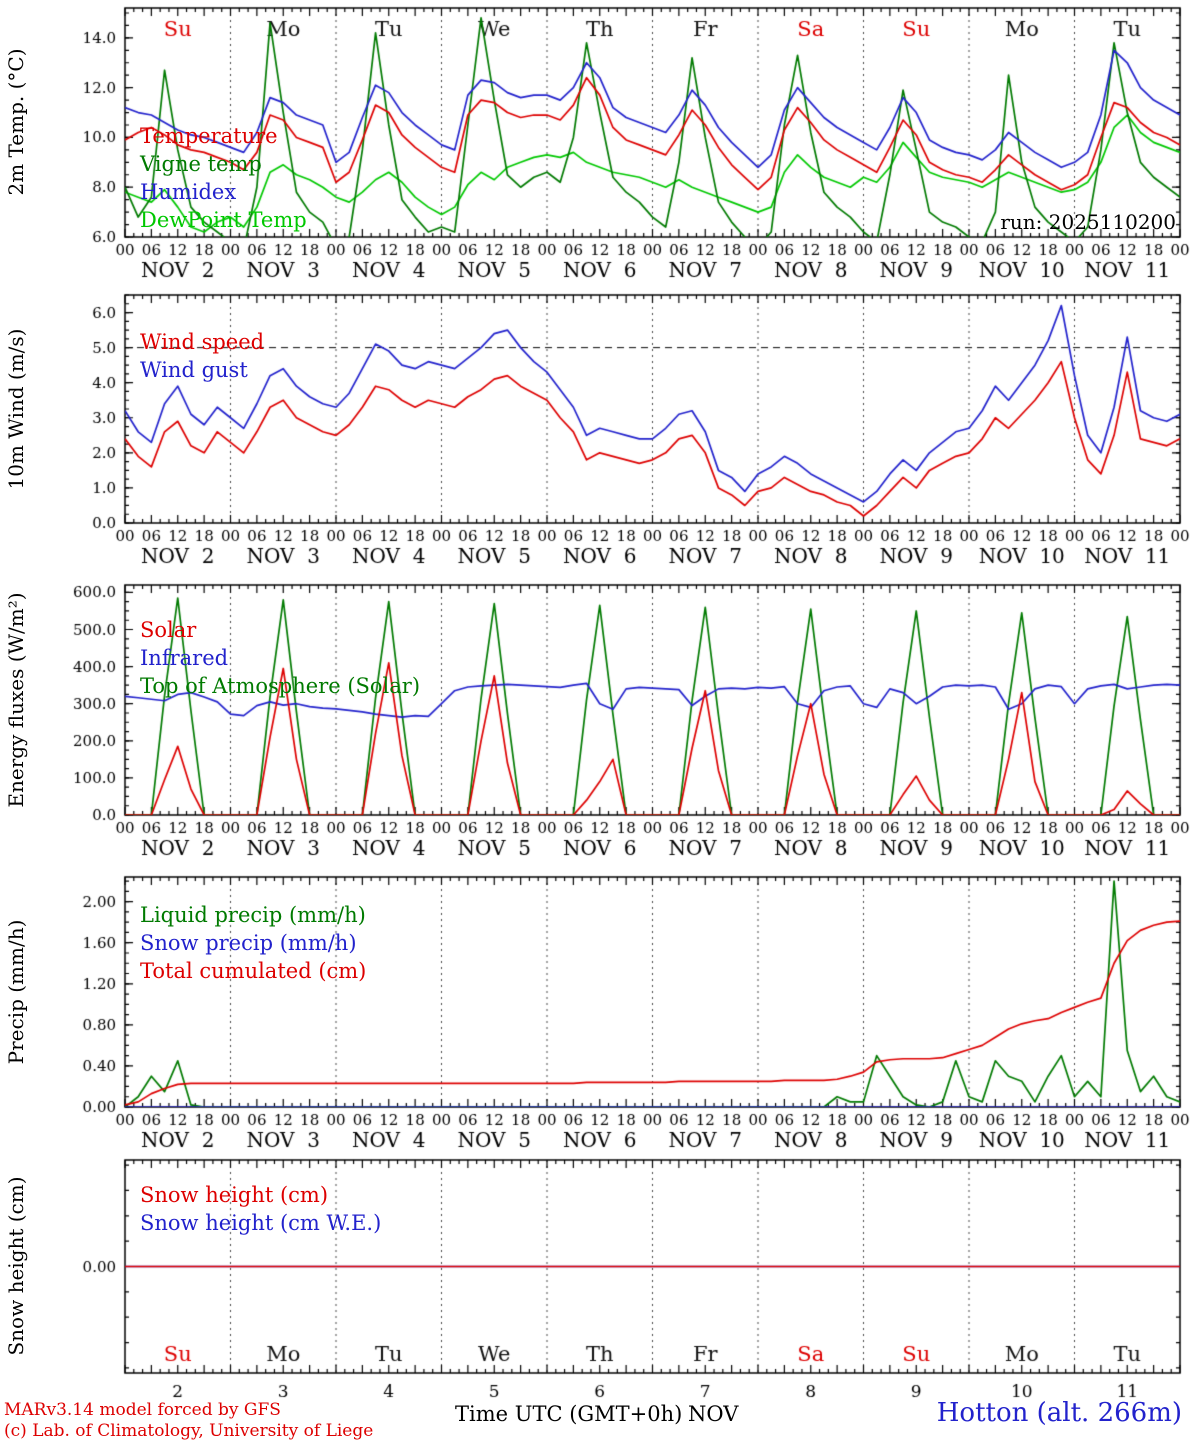  I want to click on legend-snow-precip: Snow precip (mm/h), so click(248, 943).